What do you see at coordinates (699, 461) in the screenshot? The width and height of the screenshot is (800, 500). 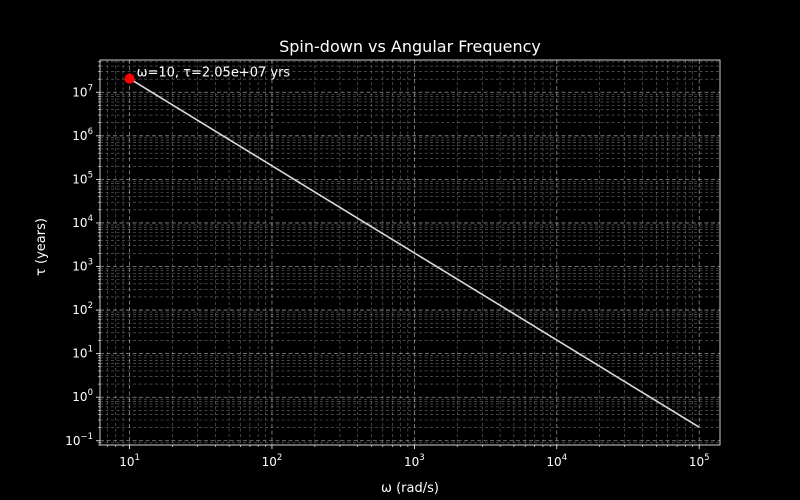 I see `x-tick-label: 10⁵` at bounding box center [699, 461].